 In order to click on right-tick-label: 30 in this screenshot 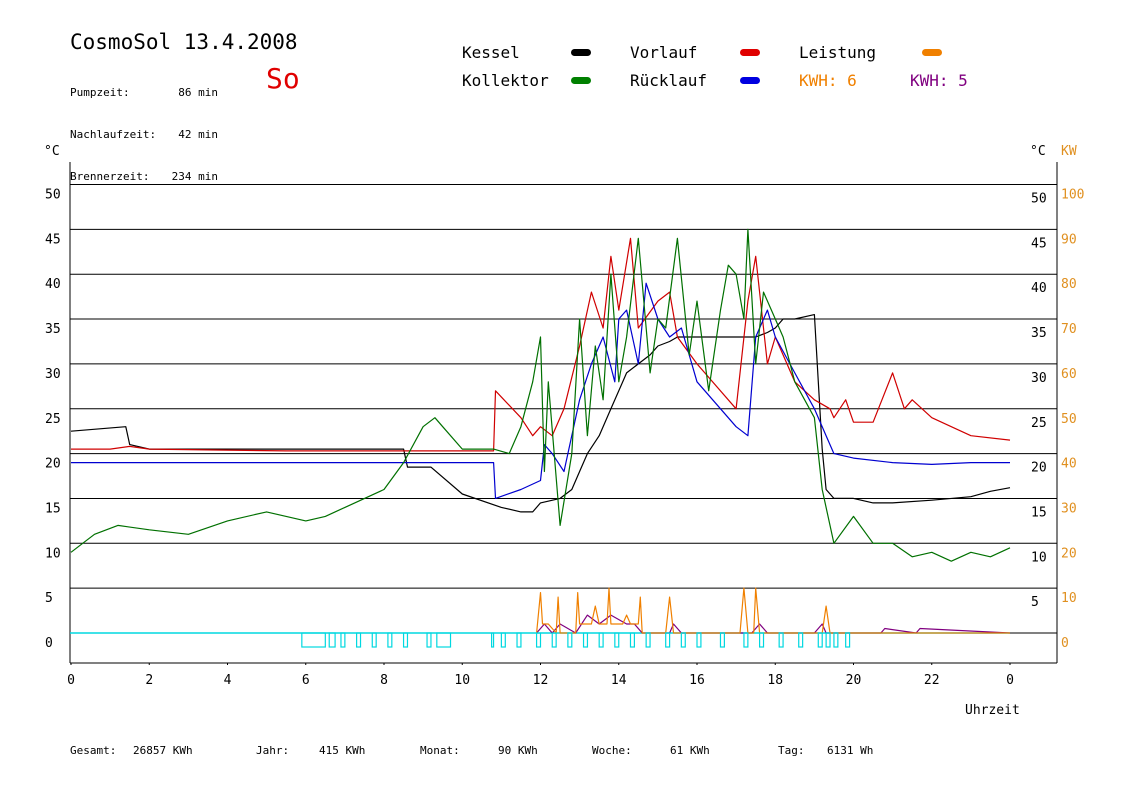, I will do `click(1039, 378)`.